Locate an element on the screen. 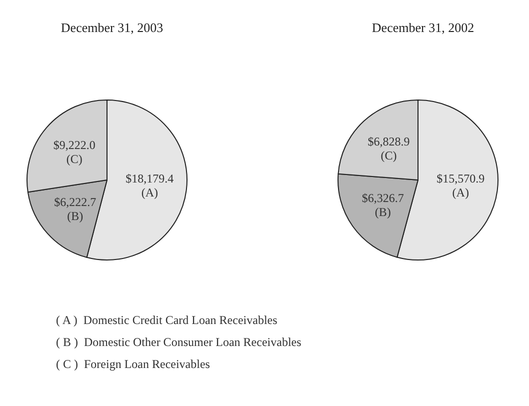 The height and width of the screenshot is (406, 529). data-label: $6,326.7 is located at coordinates (383, 197).